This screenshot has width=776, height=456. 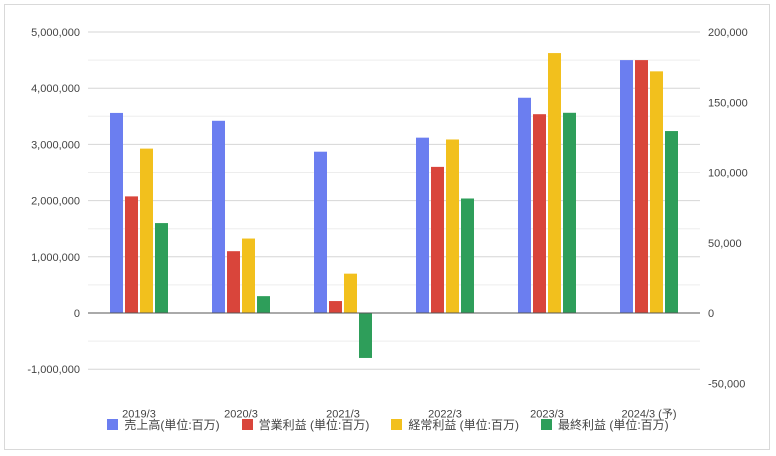 I want to click on x-axis-tick-label: 2019/3, so click(x=139, y=414).